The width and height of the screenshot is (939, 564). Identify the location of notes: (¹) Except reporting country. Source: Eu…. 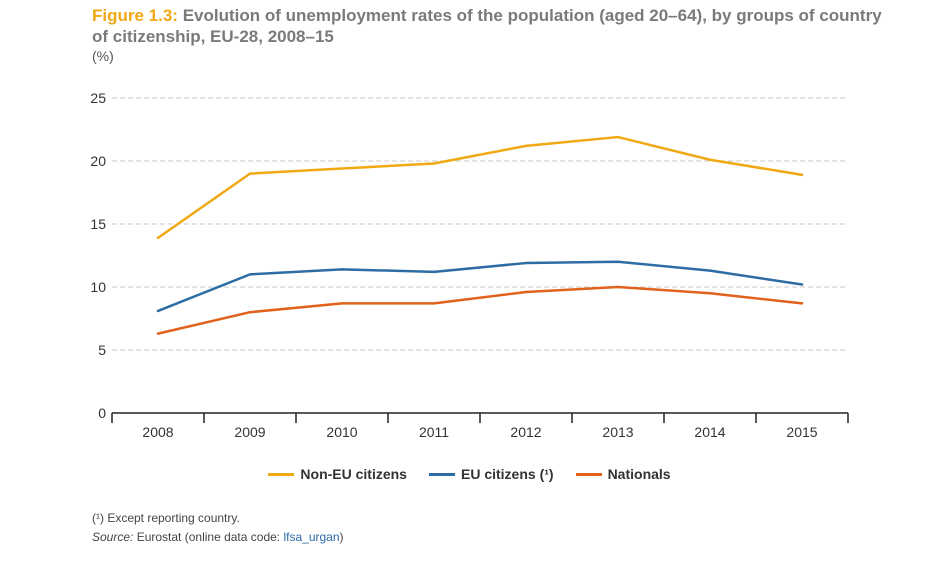
(218, 528).